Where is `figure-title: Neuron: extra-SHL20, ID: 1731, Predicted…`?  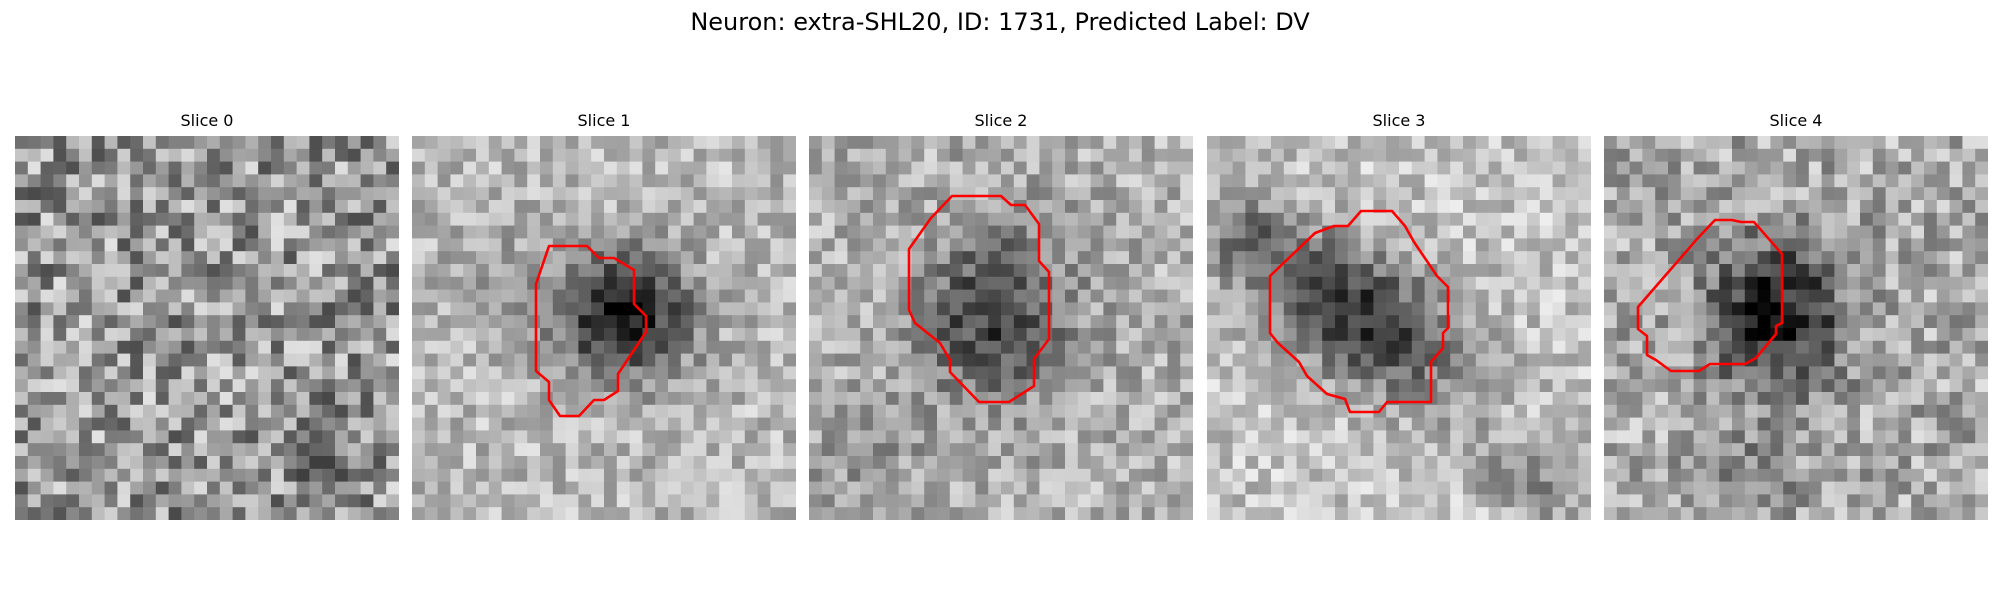
figure-title: Neuron: extra-SHL20, ID: 1731, Predicted… is located at coordinates (1000, 22).